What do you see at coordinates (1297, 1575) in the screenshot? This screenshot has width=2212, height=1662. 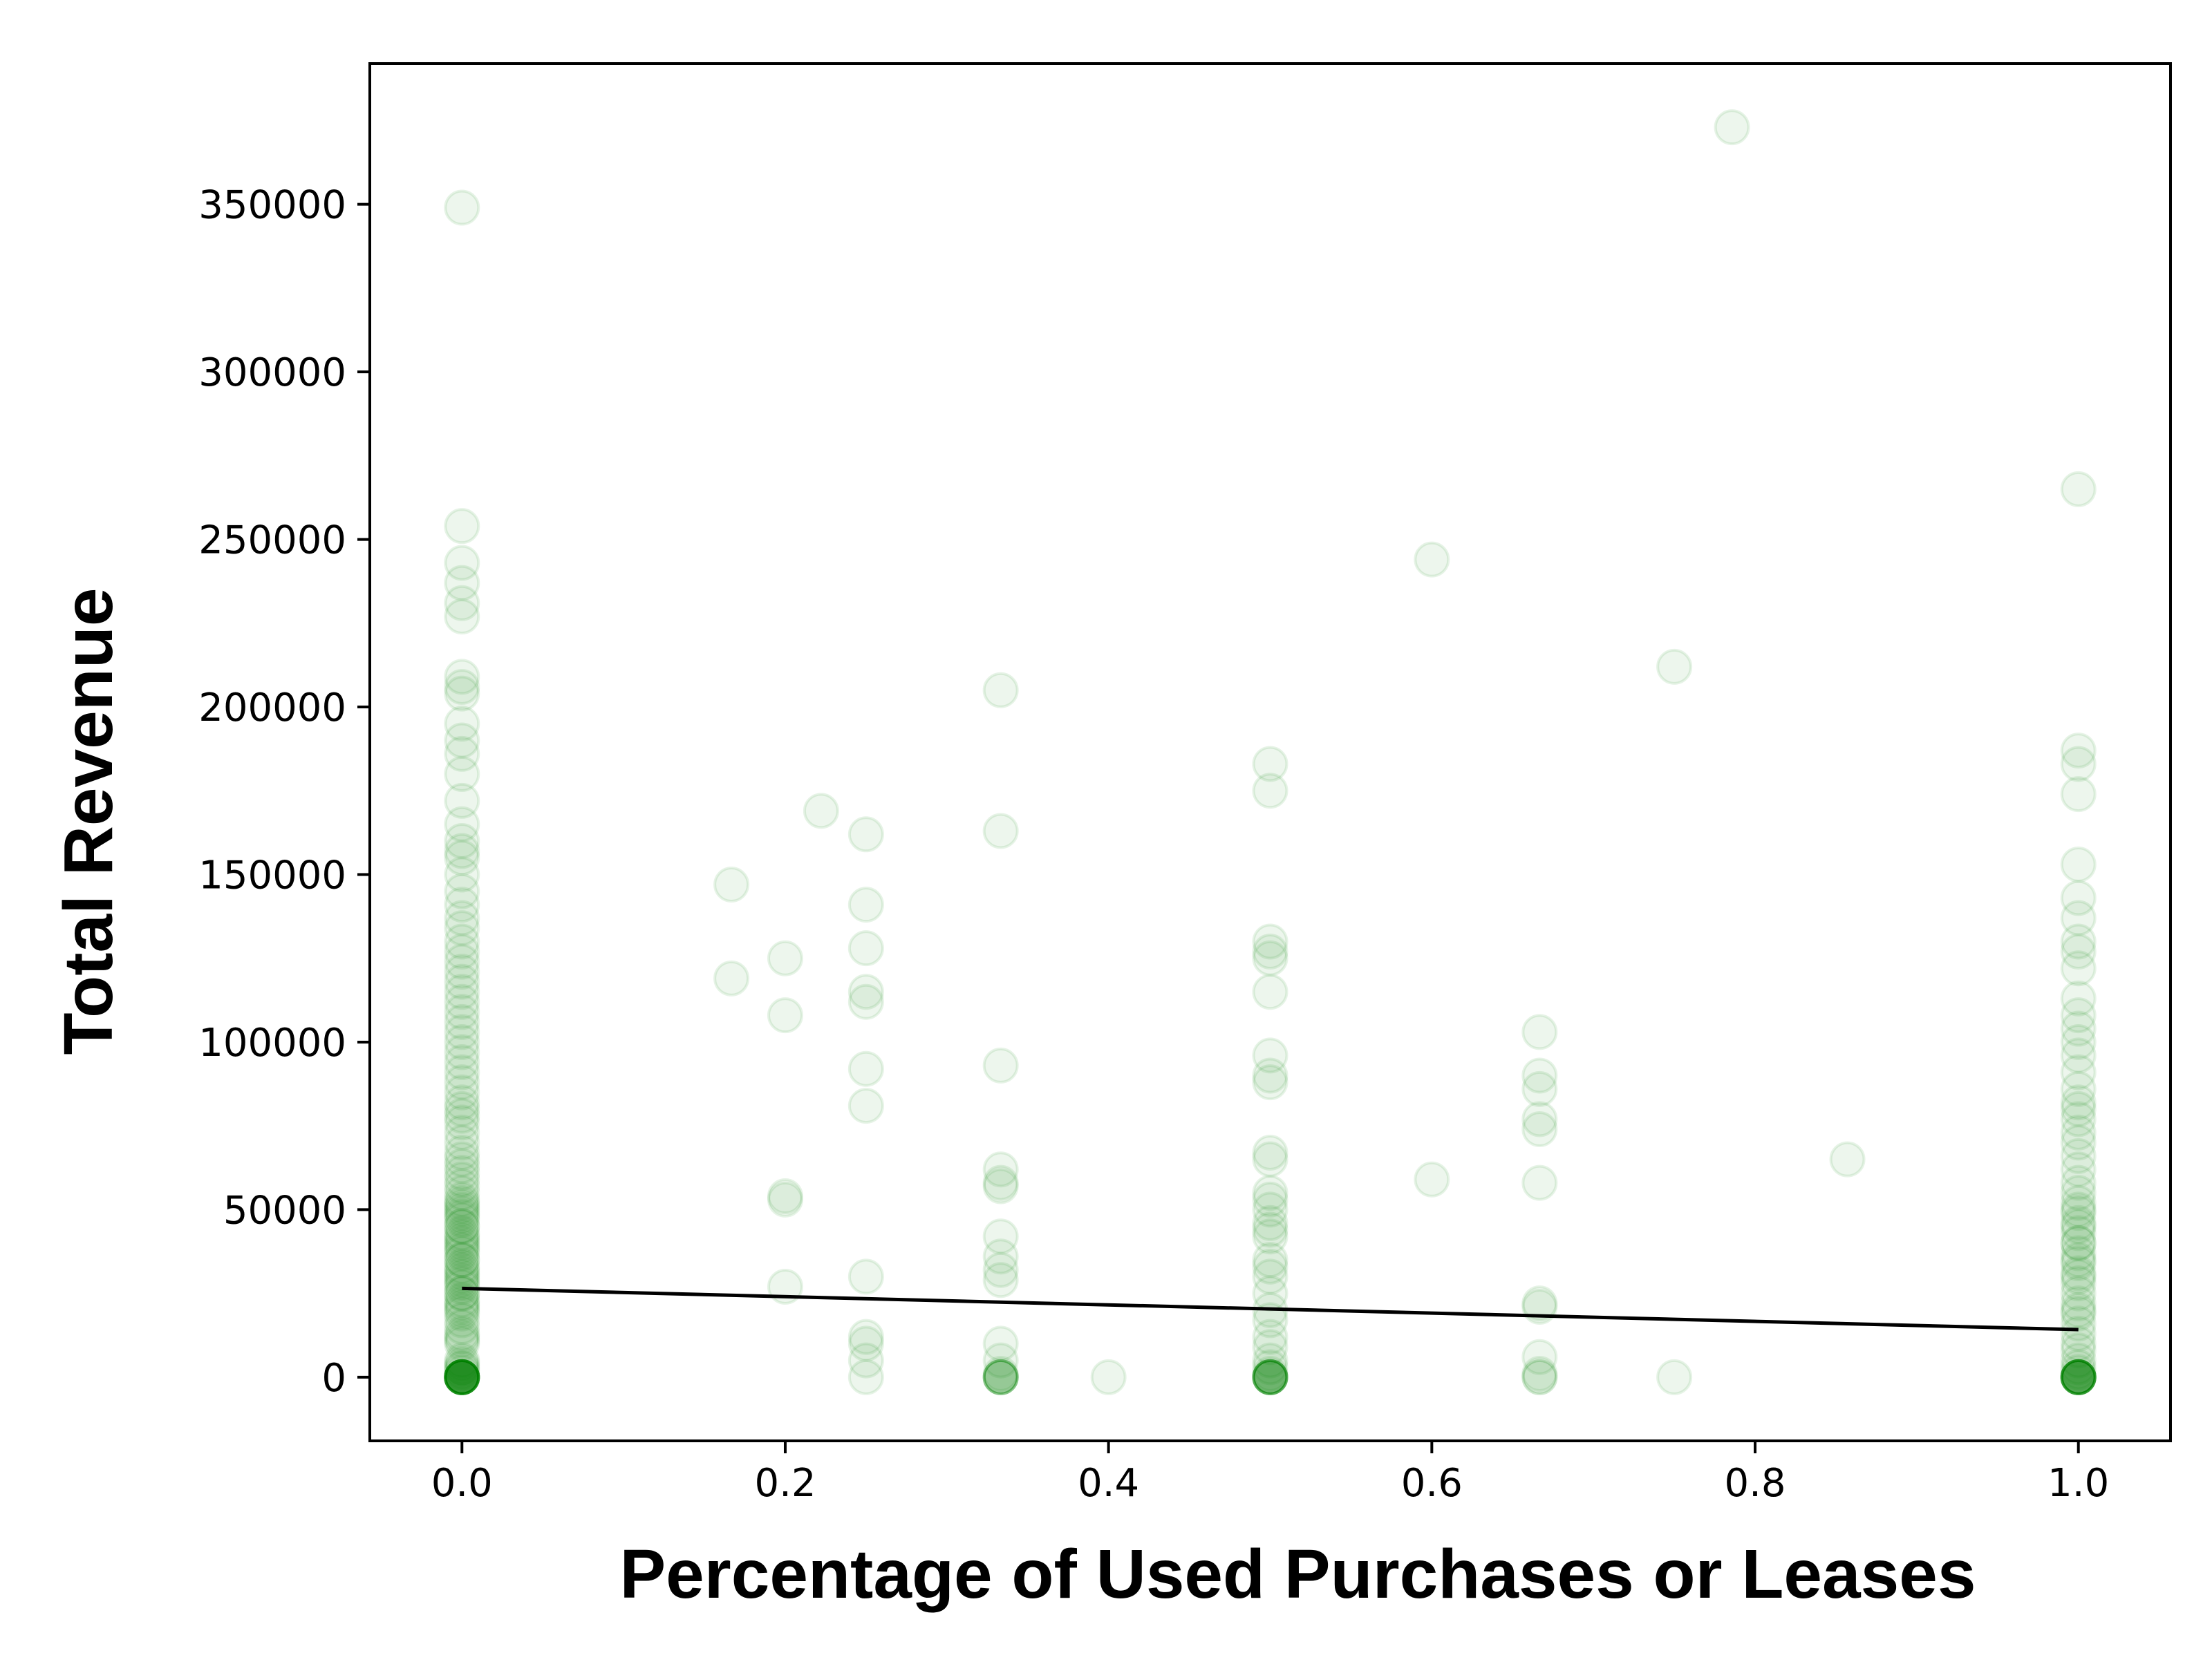 I see `x-axis-label: Percentage of Used Purchases or Leases` at bounding box center [1297, 1575].